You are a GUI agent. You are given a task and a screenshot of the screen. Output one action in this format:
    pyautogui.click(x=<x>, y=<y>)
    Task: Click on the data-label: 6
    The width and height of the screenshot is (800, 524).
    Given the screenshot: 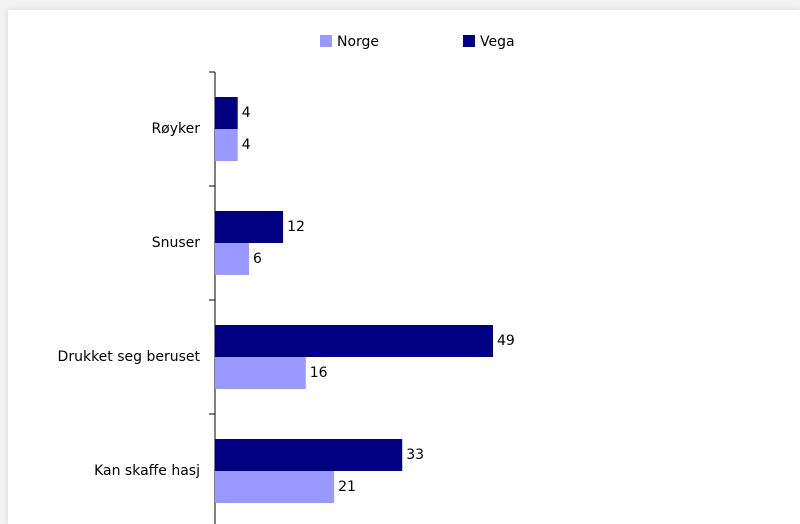 What is the action you would take?
    pyautogui.click(x=257, y=259)
    